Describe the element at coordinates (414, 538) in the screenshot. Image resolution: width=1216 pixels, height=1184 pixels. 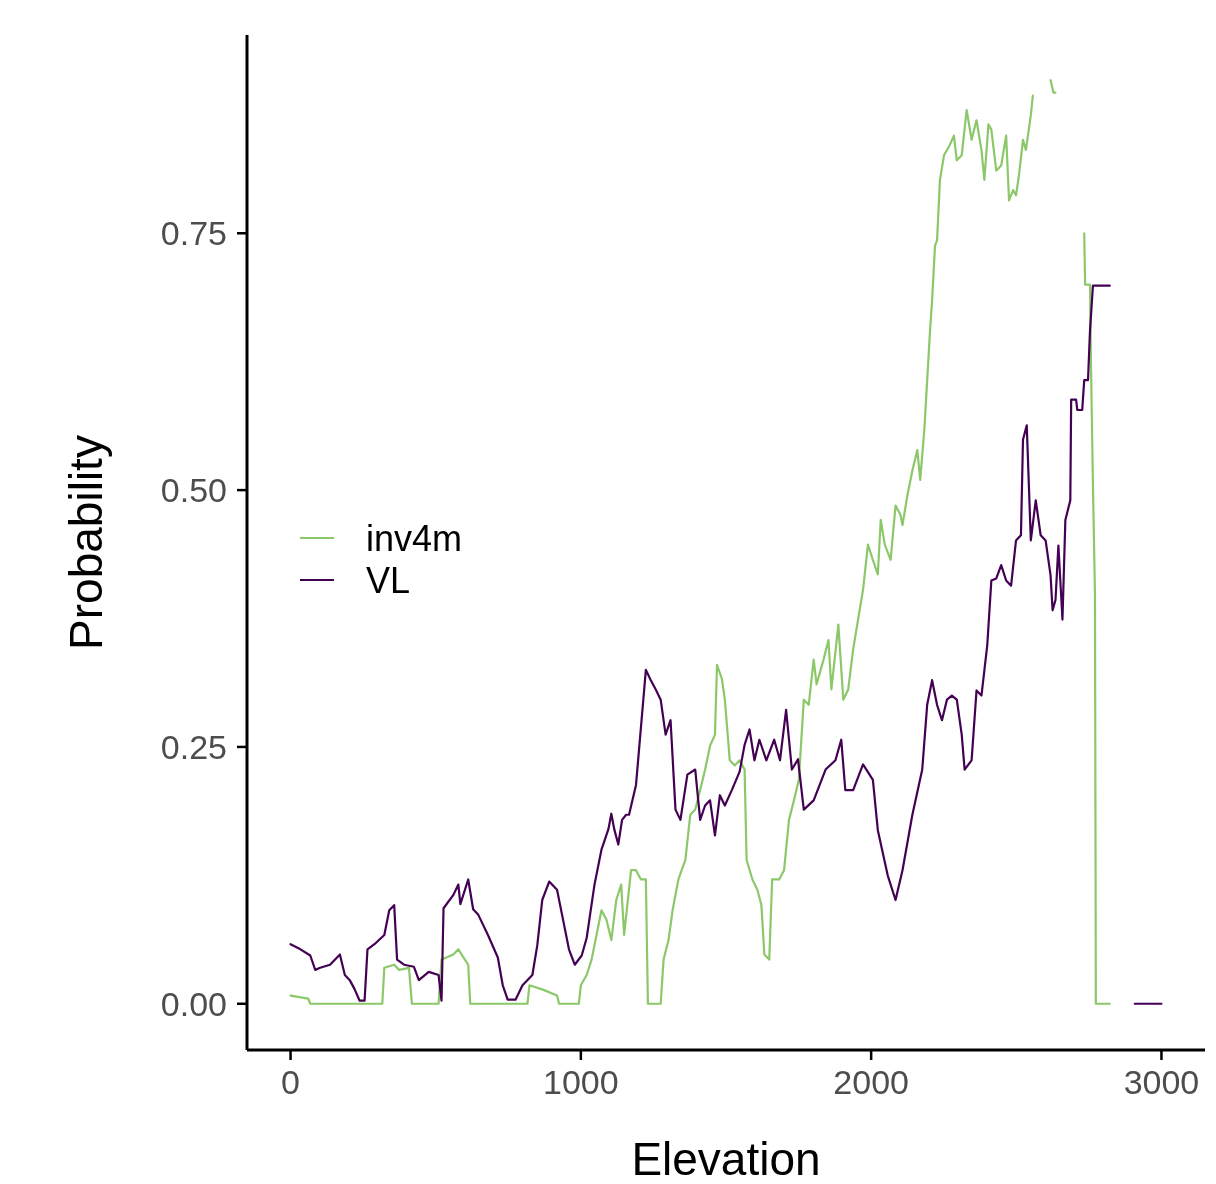
I see `legend-label: inv4m` at that location.